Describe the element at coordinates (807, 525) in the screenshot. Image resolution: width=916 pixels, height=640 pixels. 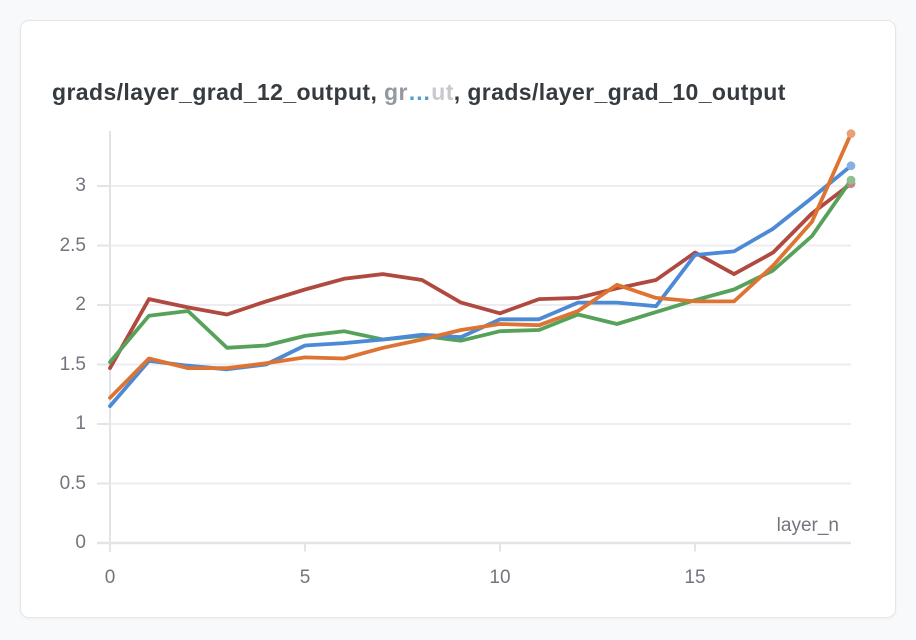
I see `x-axis-label: layer_n` at that location.